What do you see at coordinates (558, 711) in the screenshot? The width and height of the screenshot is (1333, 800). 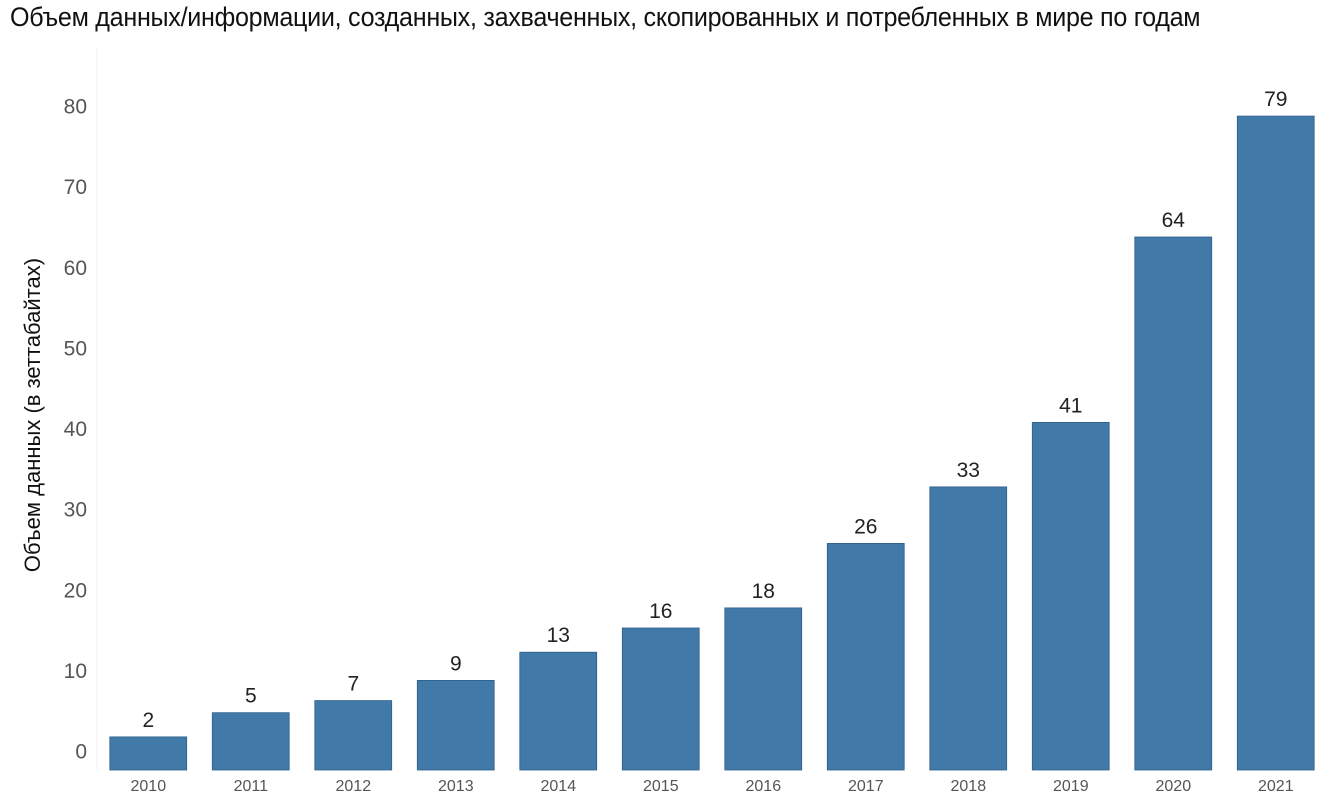 I see `bar-2014` at bounding box center [558, 711].